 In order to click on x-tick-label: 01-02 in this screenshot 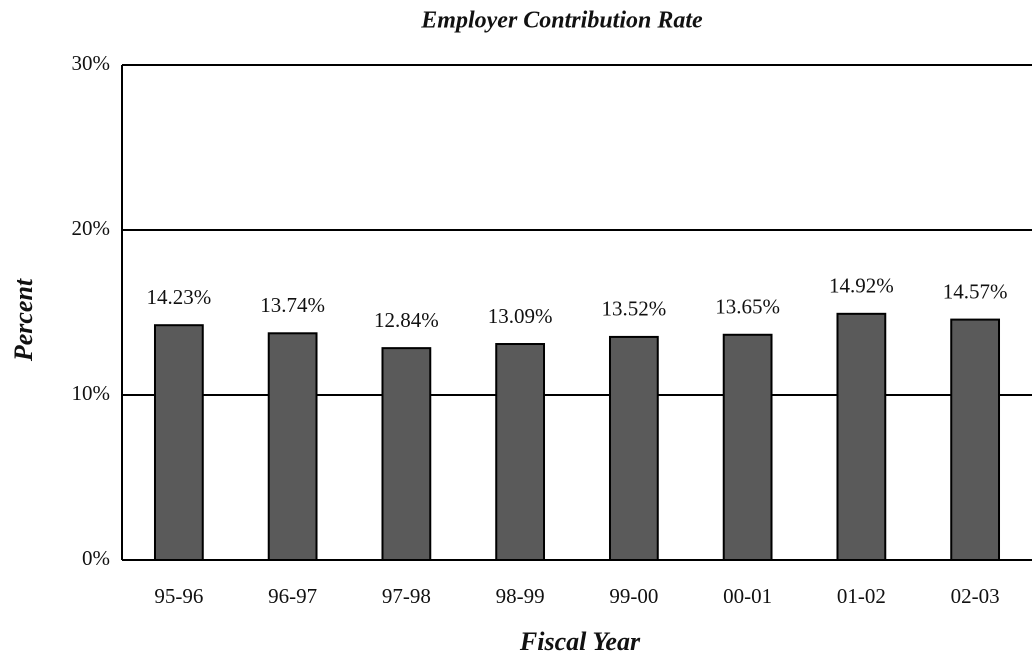, I will do `click(861, 596)`.